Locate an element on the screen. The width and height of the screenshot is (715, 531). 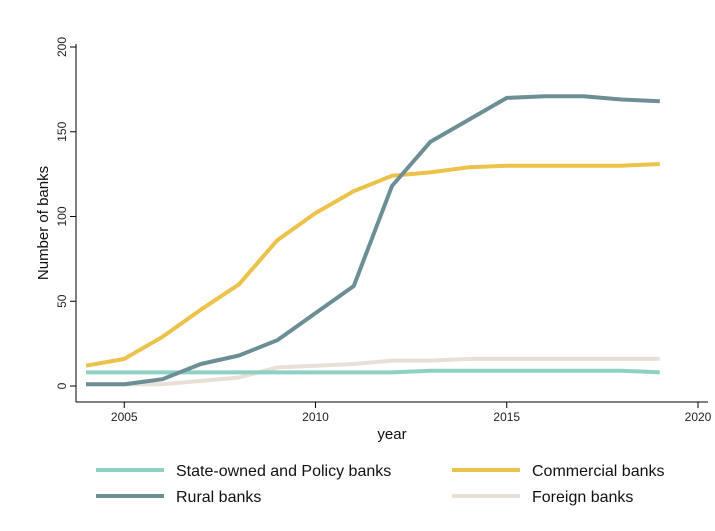
y-tick-label: 100 is located at coordinates (62, 216).